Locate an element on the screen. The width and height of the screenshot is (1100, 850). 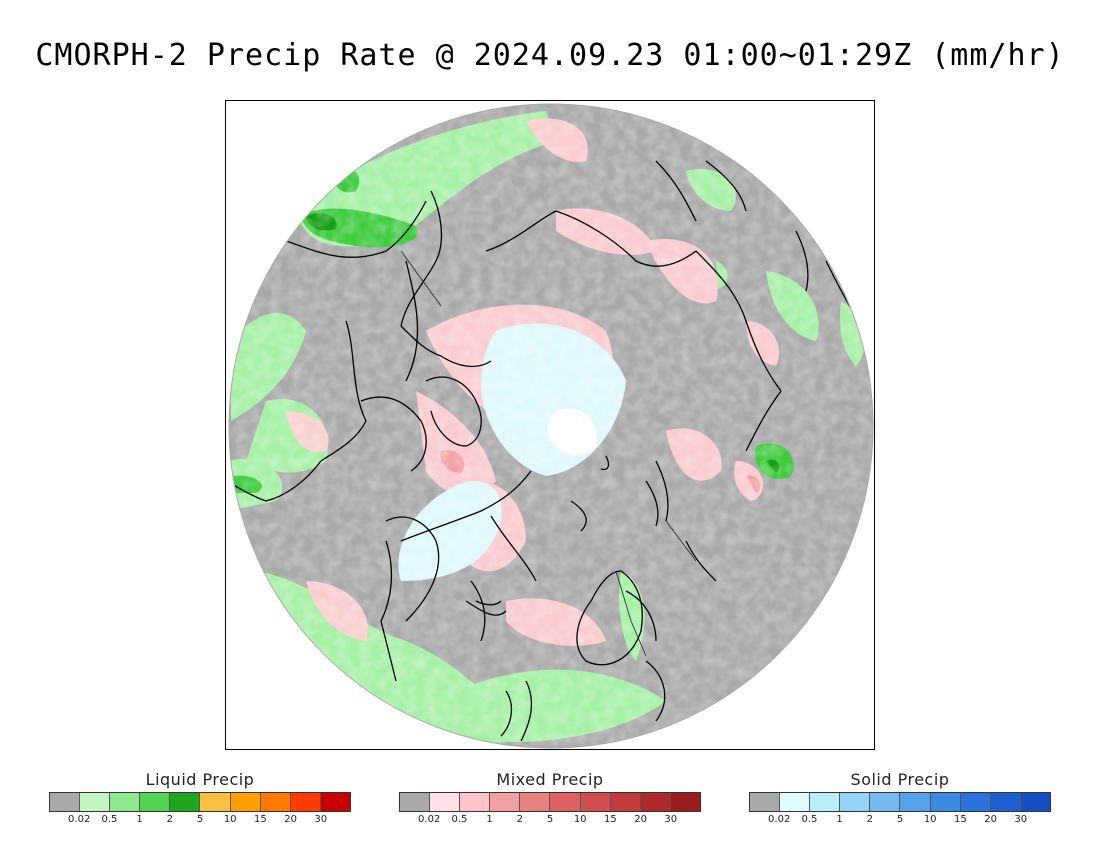
legend-title: Mixed Precip is located at coordinates (550, 779).